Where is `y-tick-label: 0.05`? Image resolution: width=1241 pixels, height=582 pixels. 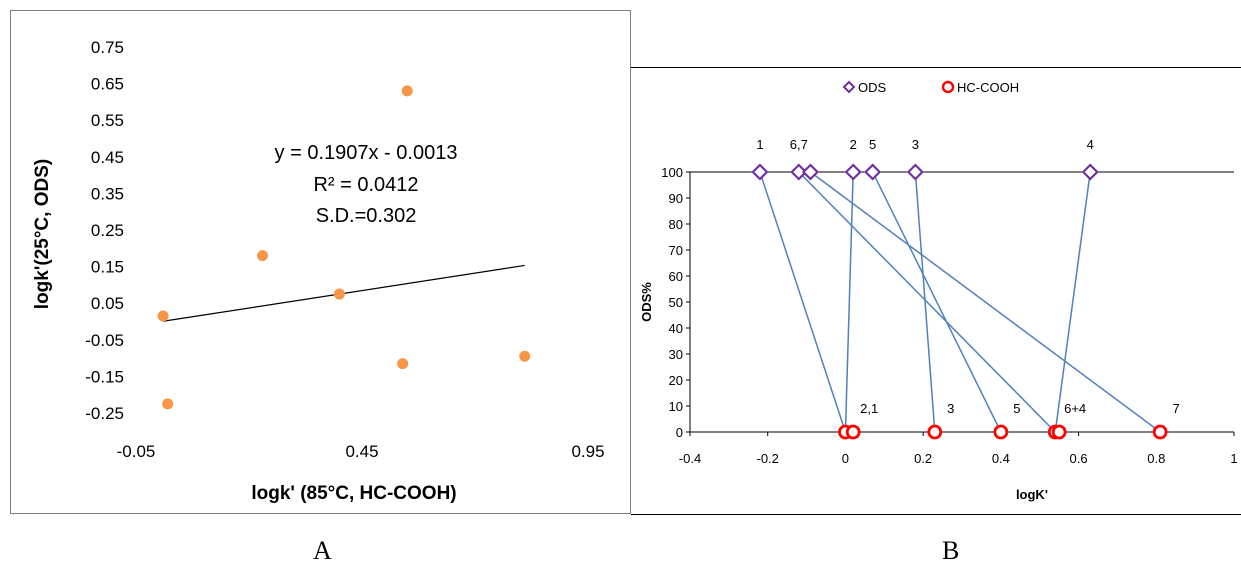
y-tick-label: 0.05 is located at coordinates (107, 303).